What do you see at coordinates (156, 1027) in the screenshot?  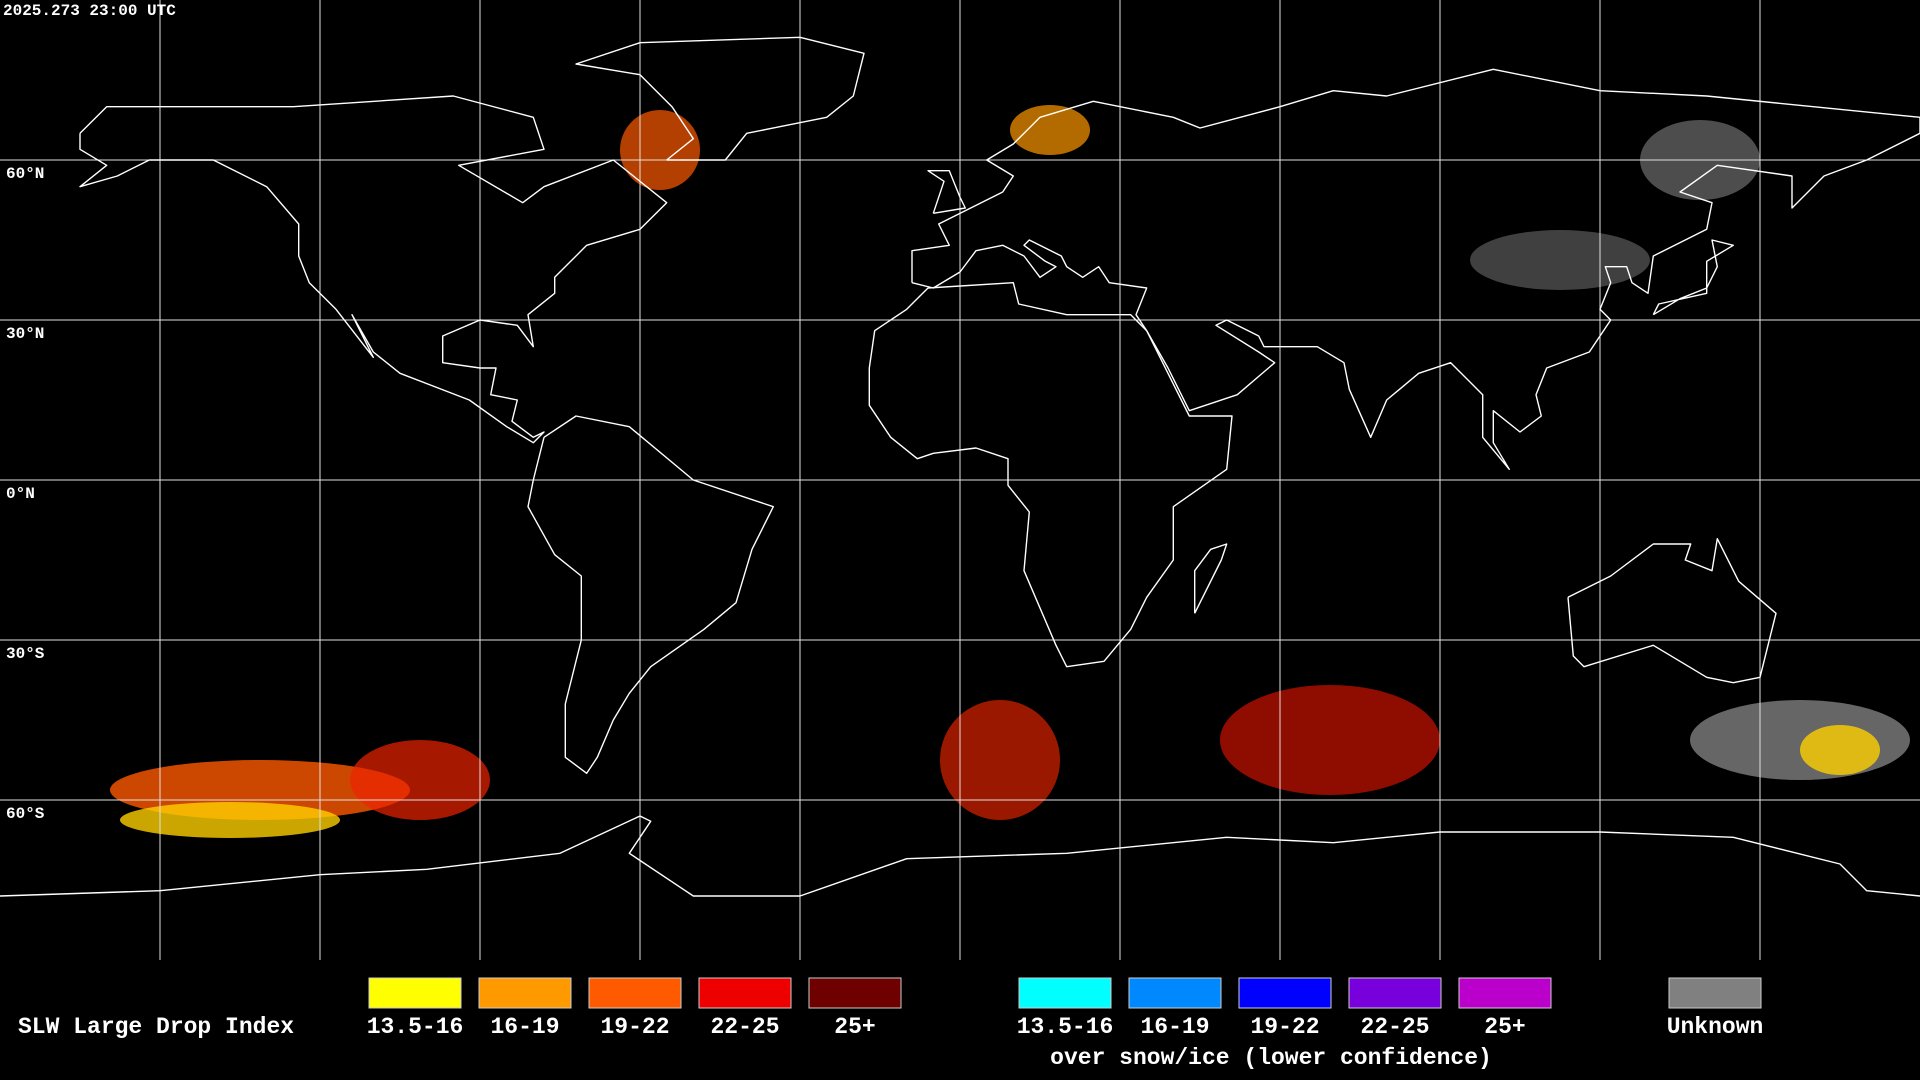 I see `legend-title: SLW Large Drop Index` at bounding box center [156, 1027].